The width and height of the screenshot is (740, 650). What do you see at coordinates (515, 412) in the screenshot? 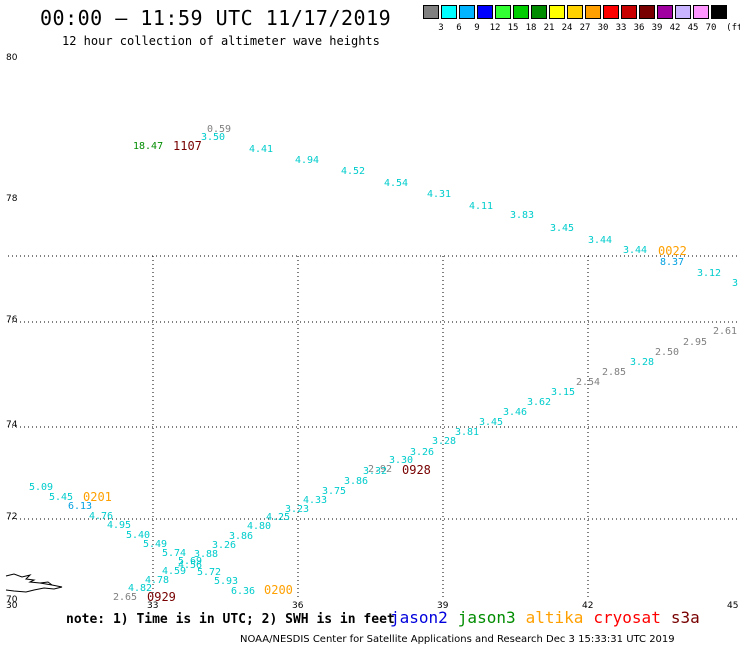
I see `wave-height-label: 3.46` at bounding box center [515, 412].